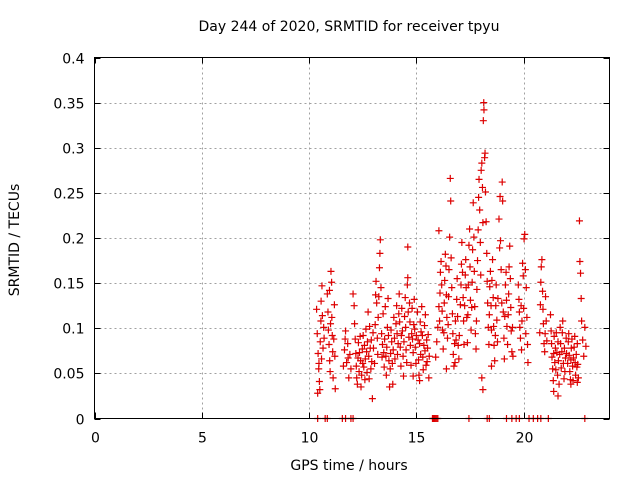 This screenshot has width=640, height=480. What do you see at coordinates (202, 439) in the screenshot?
I see `x-tick-label: 5` at bounding box center [202, 439].